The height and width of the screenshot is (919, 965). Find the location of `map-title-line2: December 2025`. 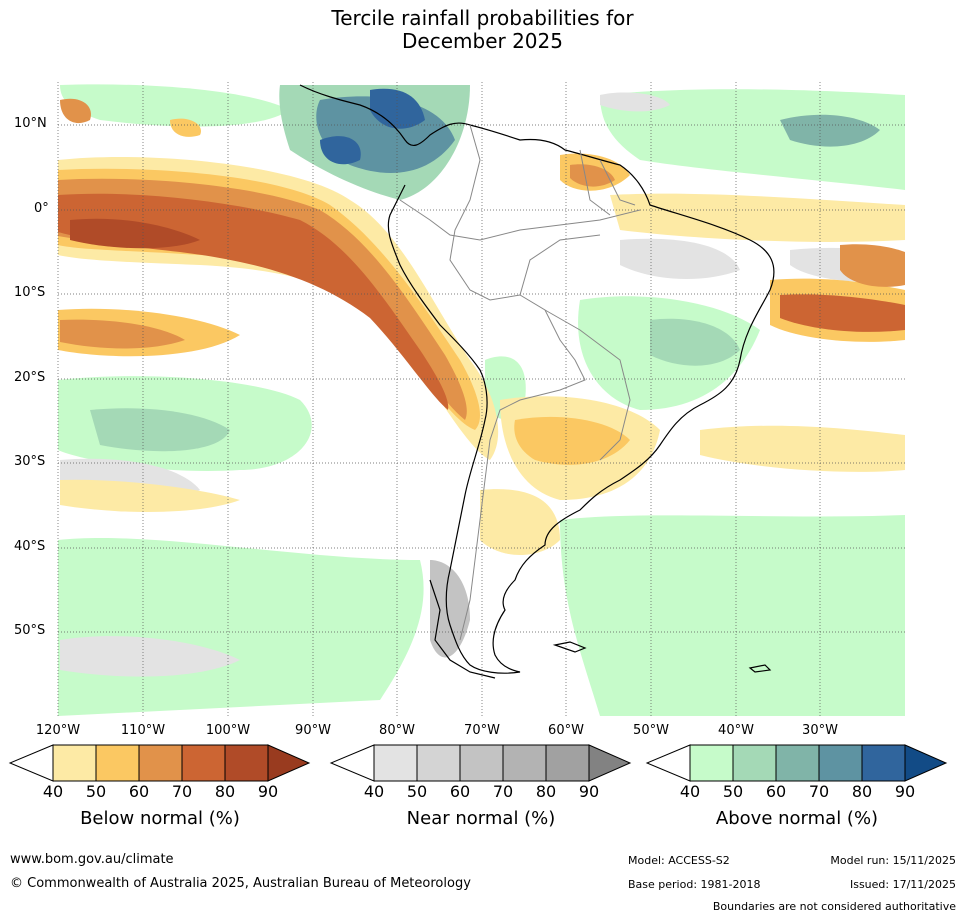

map-title-line2: December 2025 is located at coordinates (482, 41).